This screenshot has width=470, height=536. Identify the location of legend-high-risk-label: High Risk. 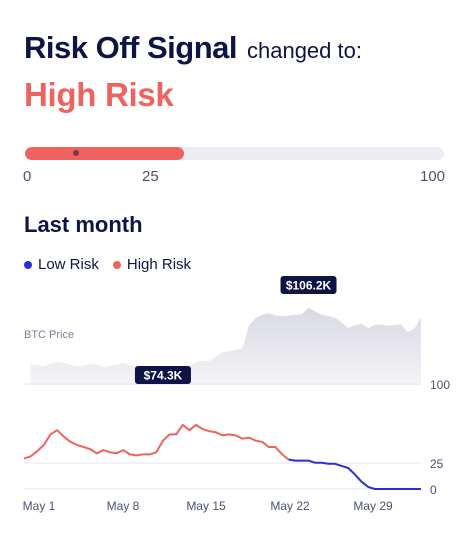
(159, 264).